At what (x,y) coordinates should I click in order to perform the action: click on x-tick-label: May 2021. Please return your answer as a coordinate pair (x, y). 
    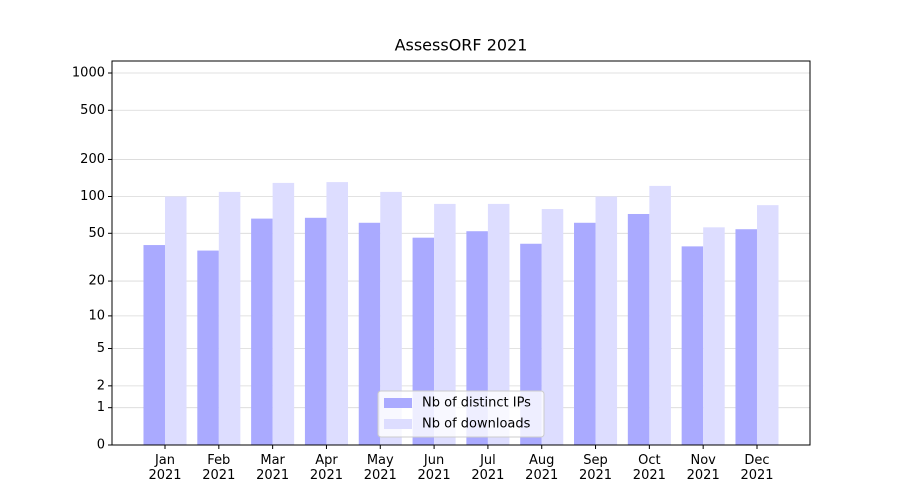
    Looking at the image, I should click on (380, 468).